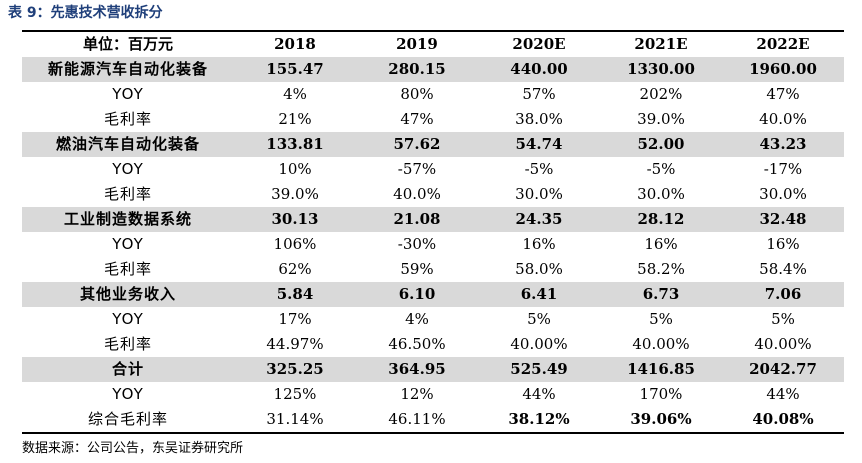  I want to click on table-row: YOY 4% 80% 57% 202% 47%, so click(433, 94).